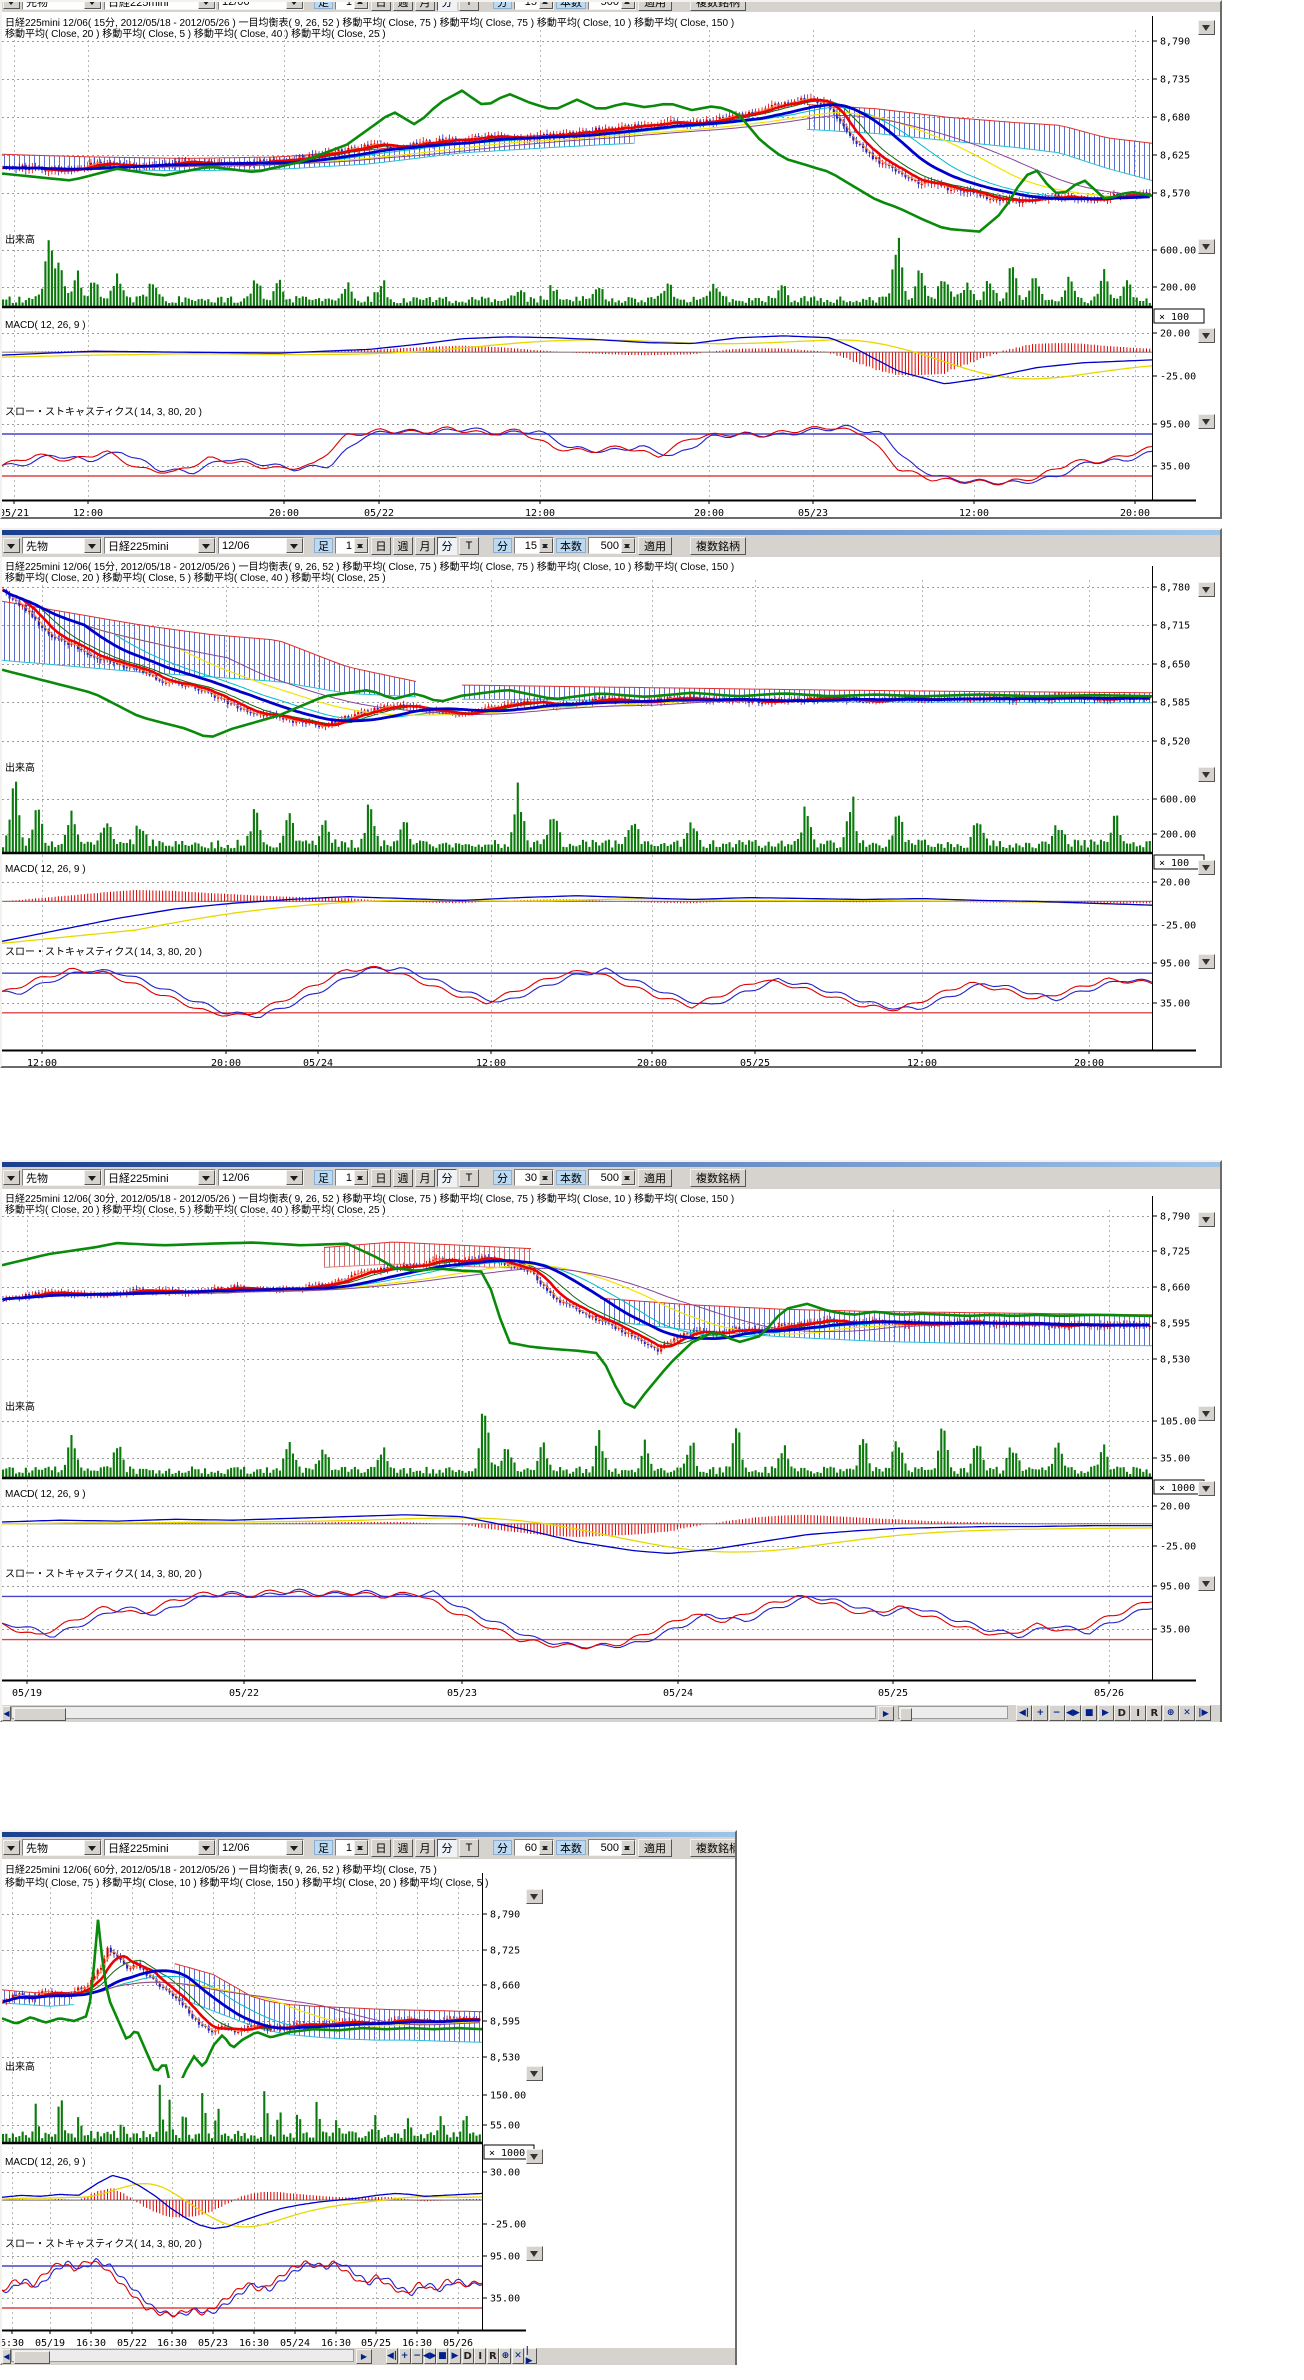  I want to click on chart-tool-button-0: ◀|, so click(392, 2356).